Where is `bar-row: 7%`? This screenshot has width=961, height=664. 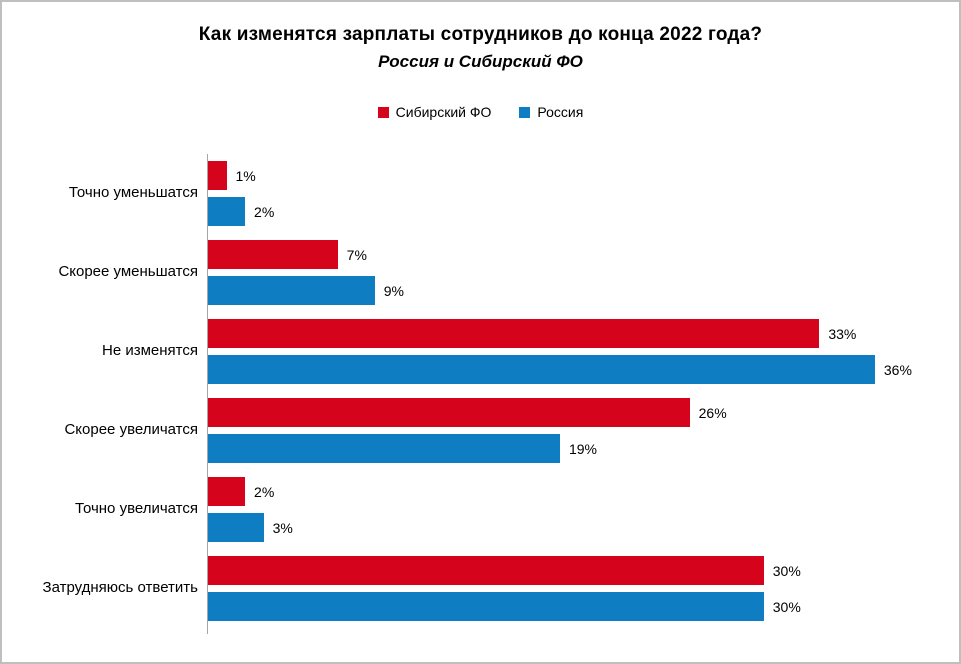
bar-row: 7% is located at coordinates (578, 254).